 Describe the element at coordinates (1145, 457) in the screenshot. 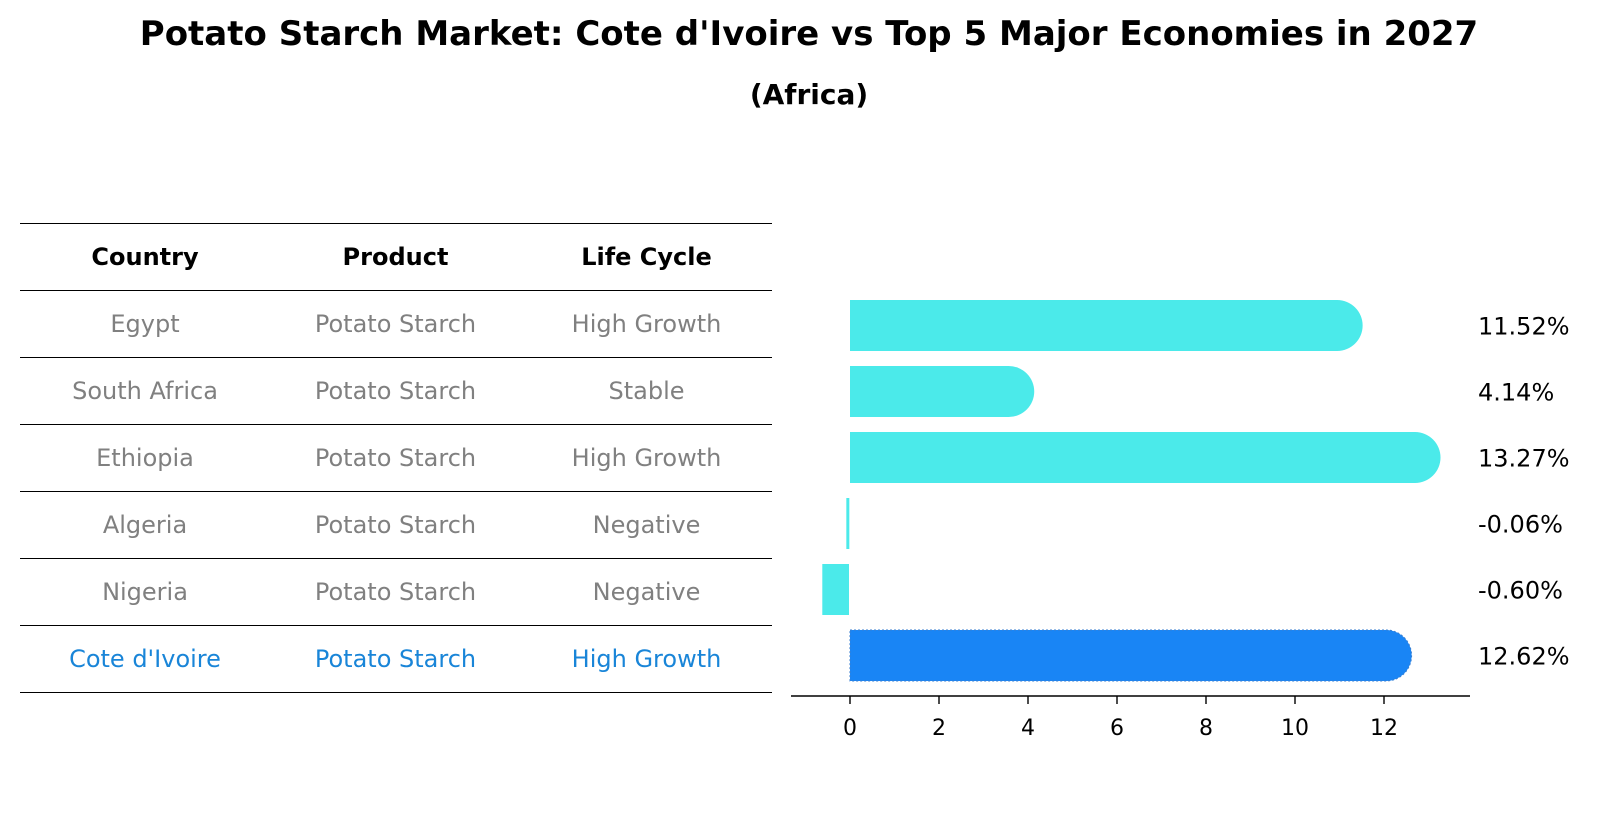

I see `bar-ethiopia` at that location.